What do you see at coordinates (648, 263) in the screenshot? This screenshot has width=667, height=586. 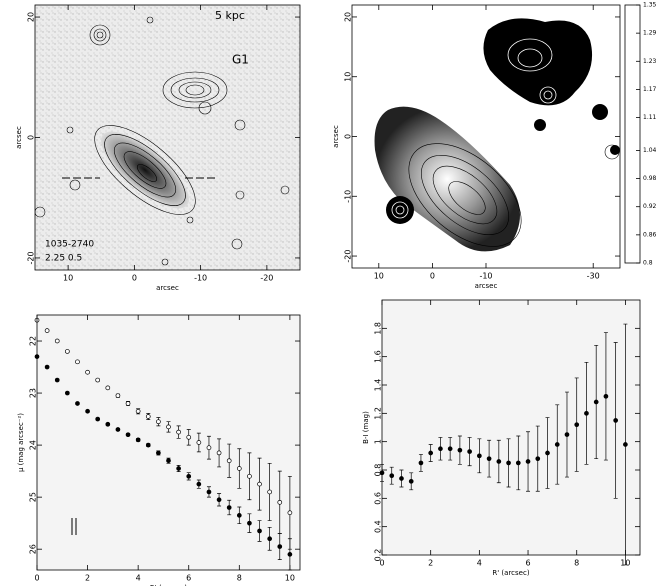 I see `colorbar-label: 0.8` at bounding box center [648, 263].